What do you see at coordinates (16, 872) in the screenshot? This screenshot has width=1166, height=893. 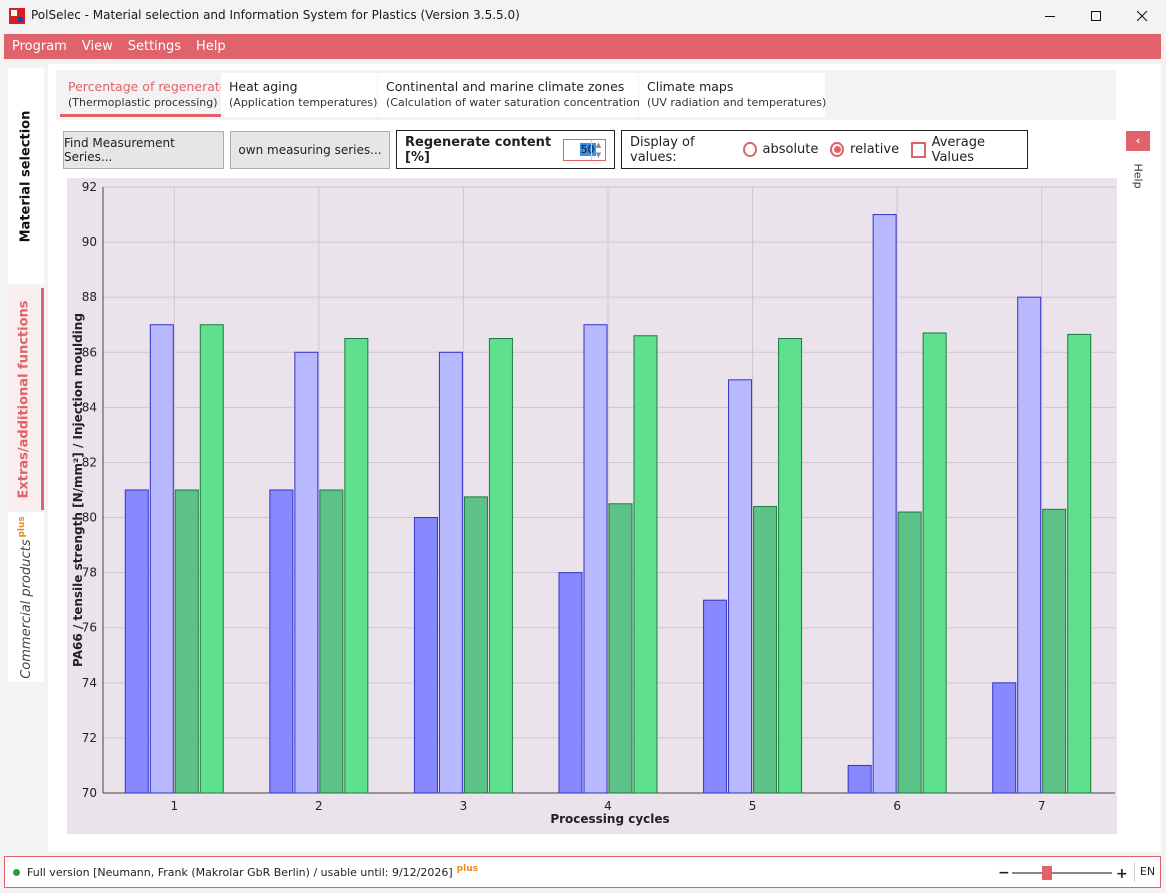 I see `status-dot-icon` at bounding box center [16, 872].